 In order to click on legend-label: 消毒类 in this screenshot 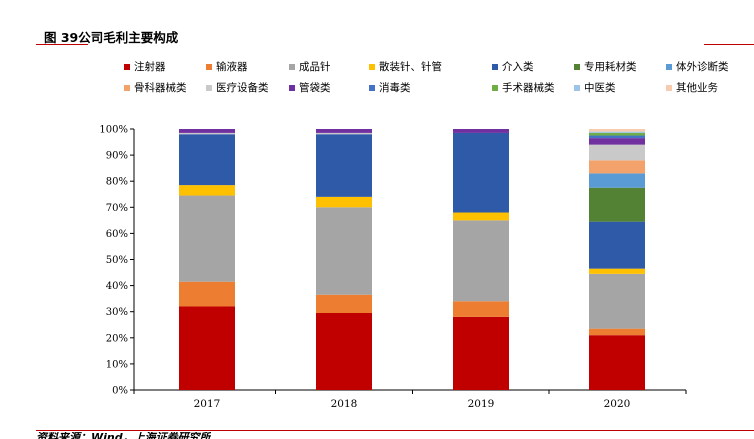, I will do `click(395, 88)`.